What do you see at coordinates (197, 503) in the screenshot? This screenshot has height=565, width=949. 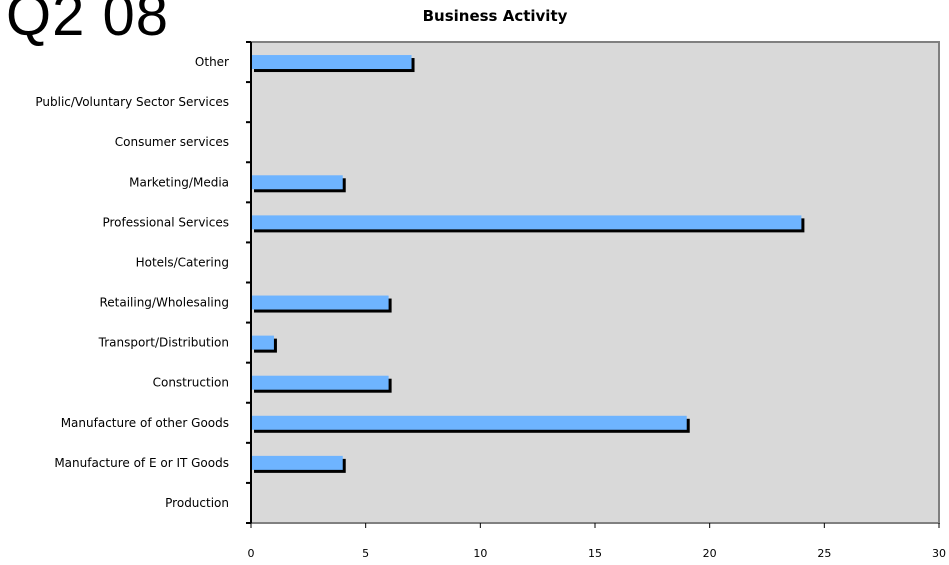 I see `category-label: Production` at bounding box center [197, 503].